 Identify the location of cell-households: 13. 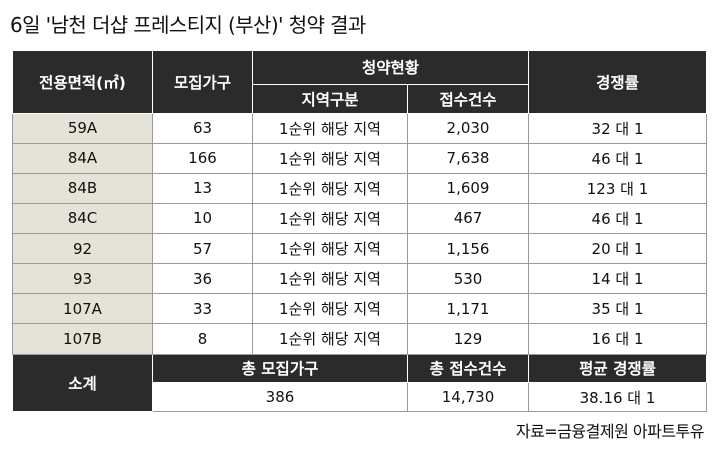
(202, 188).